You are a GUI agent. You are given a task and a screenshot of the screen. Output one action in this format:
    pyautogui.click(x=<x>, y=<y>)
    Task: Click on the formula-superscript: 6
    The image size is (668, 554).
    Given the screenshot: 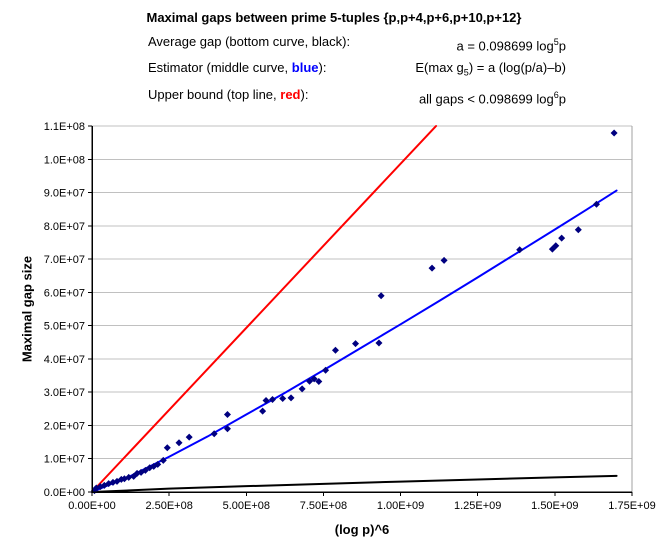 What is the action you would take?
    pyautogui.click(x=556, y=94)
    